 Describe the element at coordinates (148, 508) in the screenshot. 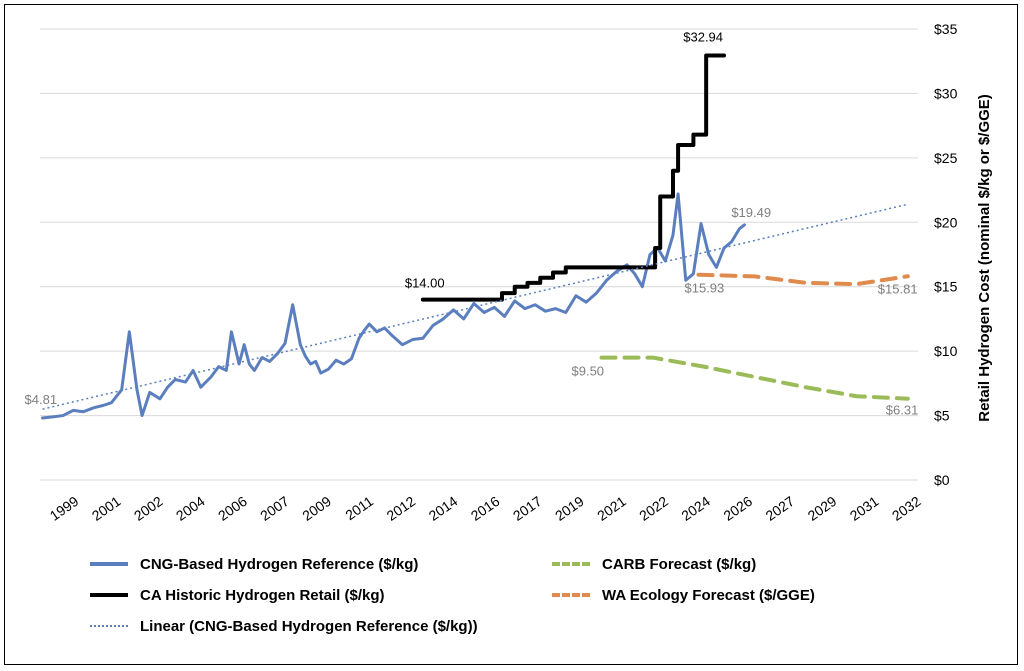

I see `x-tick-label: 2002` at that location.